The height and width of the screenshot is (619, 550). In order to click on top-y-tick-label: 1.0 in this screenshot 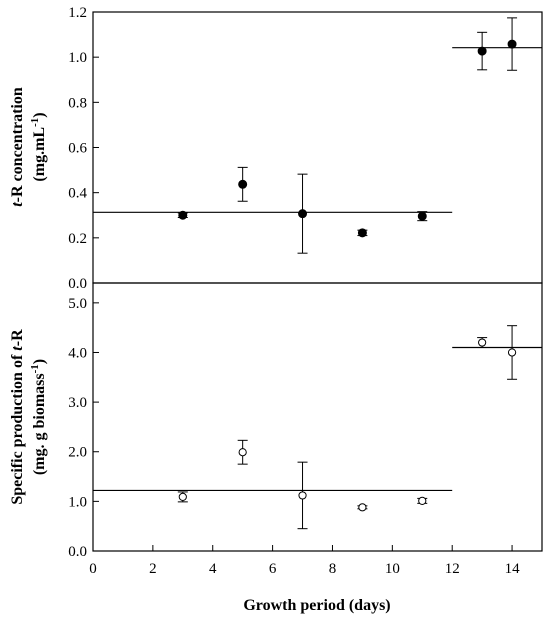, I will do `click(77, 58)`.